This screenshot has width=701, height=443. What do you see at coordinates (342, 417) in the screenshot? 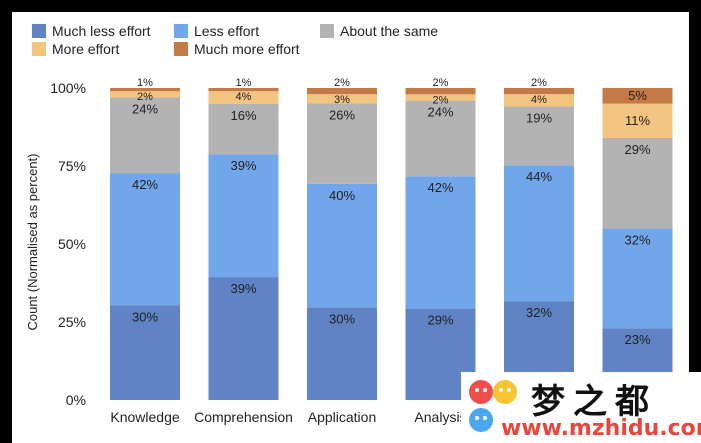
I see `x-tick-label: Application` at bounding box center [342, 417].